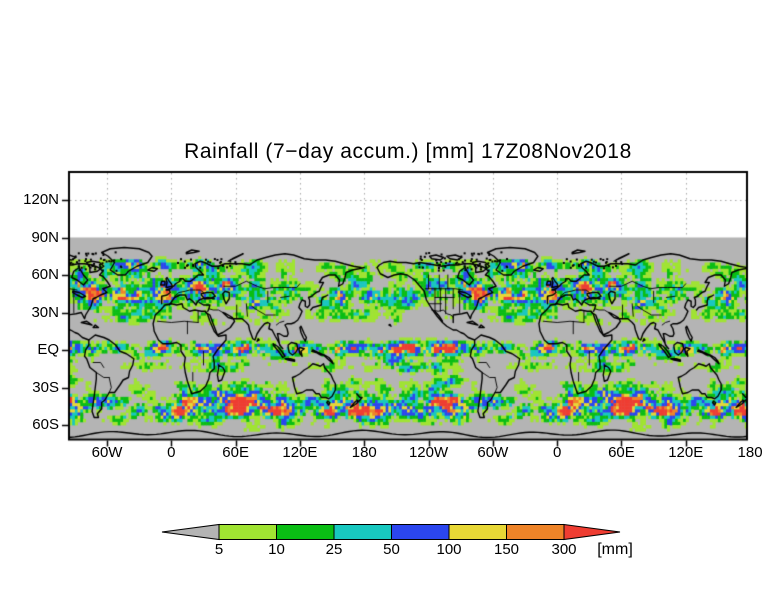  I want to click on colorbar-below-min-arrow, so click(190, 532).